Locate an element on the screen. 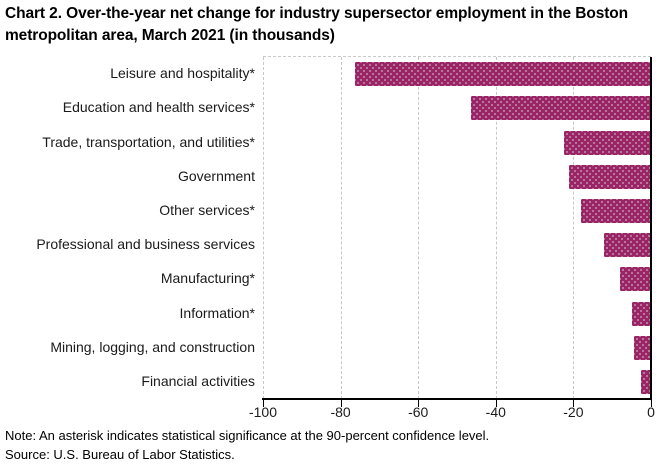  x-tick-label: -60 is located at coordinates (418, 412).